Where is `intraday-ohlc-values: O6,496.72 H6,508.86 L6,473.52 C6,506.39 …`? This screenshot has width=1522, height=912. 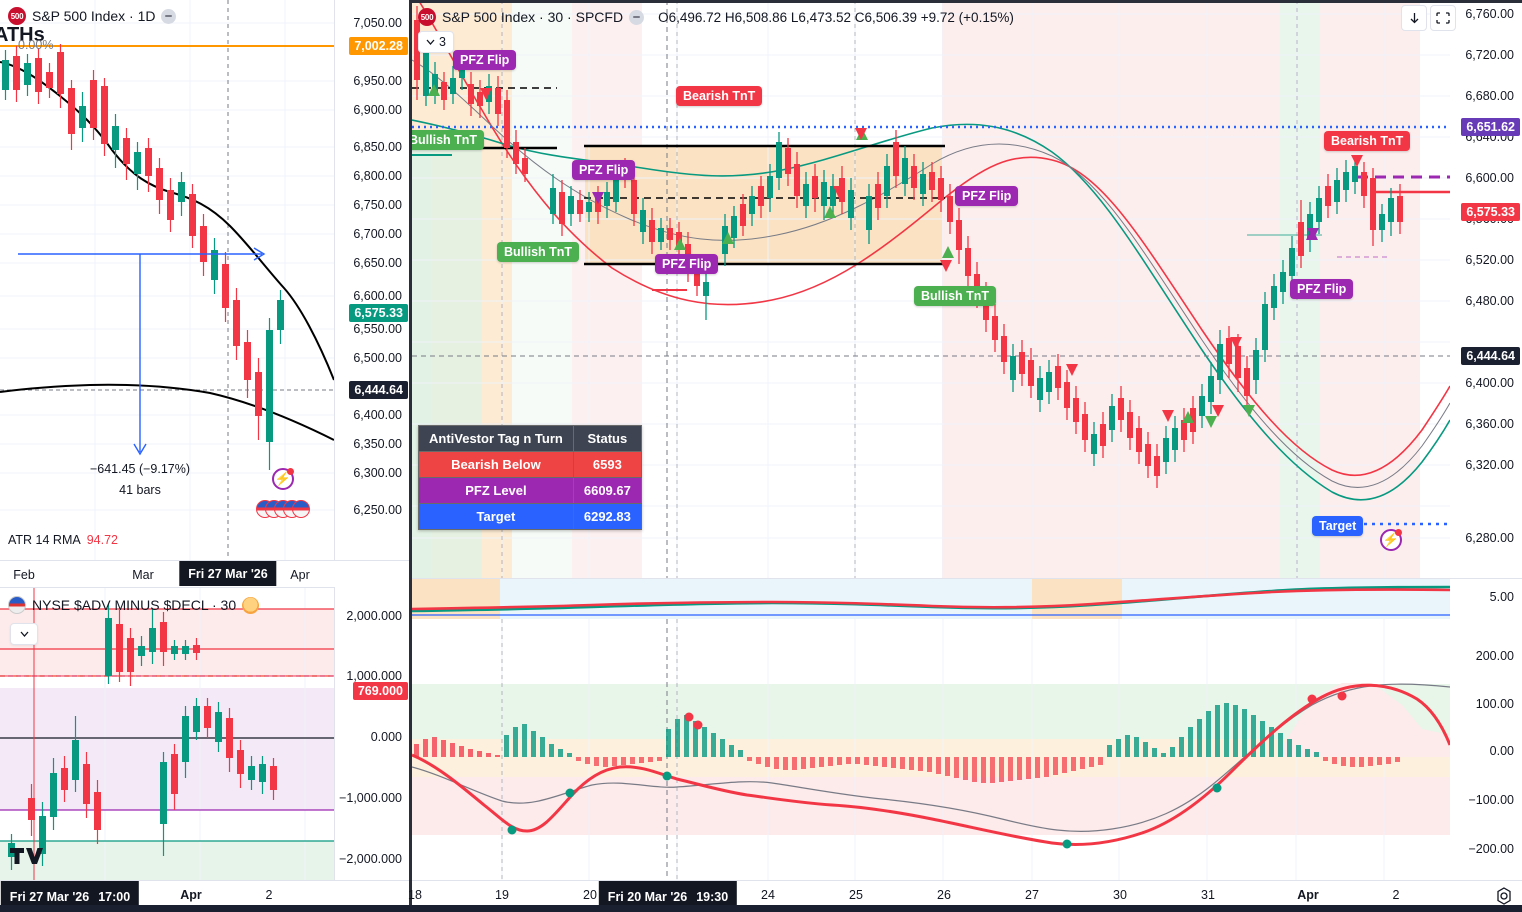
intraday-ohlc-values: O6,496.72 H6,508.86 L6,473.52 C6,506.39 … is located at coordinates (836, 17).